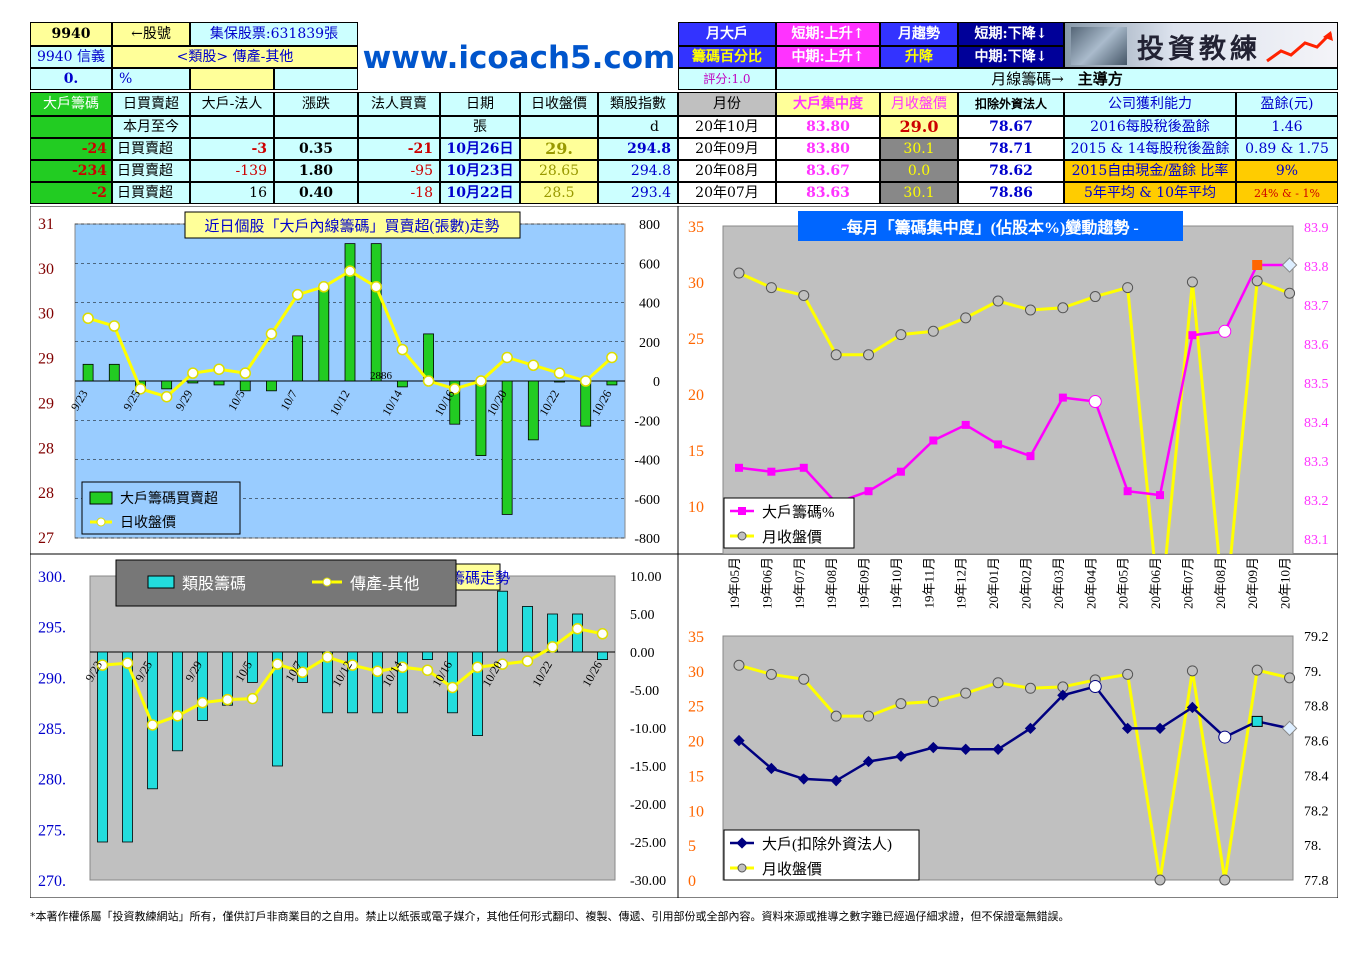 The width and height of the screenshot is (1366, 967). Describe the element at coordinates (52, 780) in the screenshot. I see `chart3-left-tick: 280.` at that location.